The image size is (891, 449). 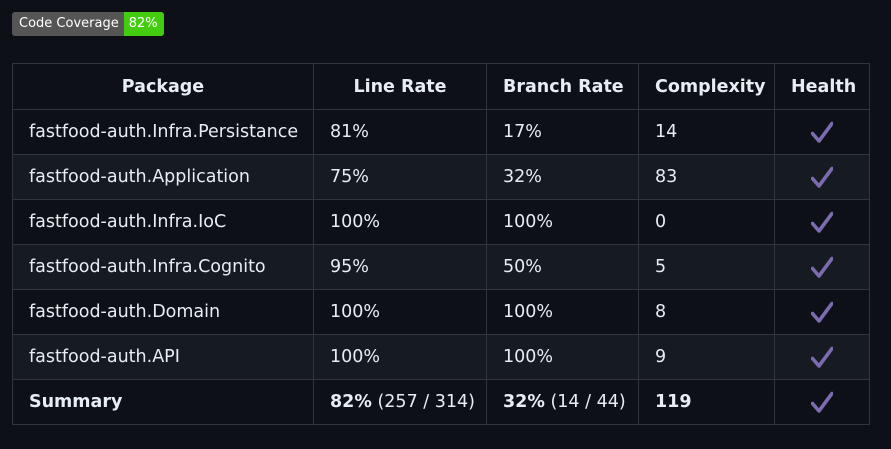 I want to click on badge-label: Code Coverage, so click(x=68, y=24).